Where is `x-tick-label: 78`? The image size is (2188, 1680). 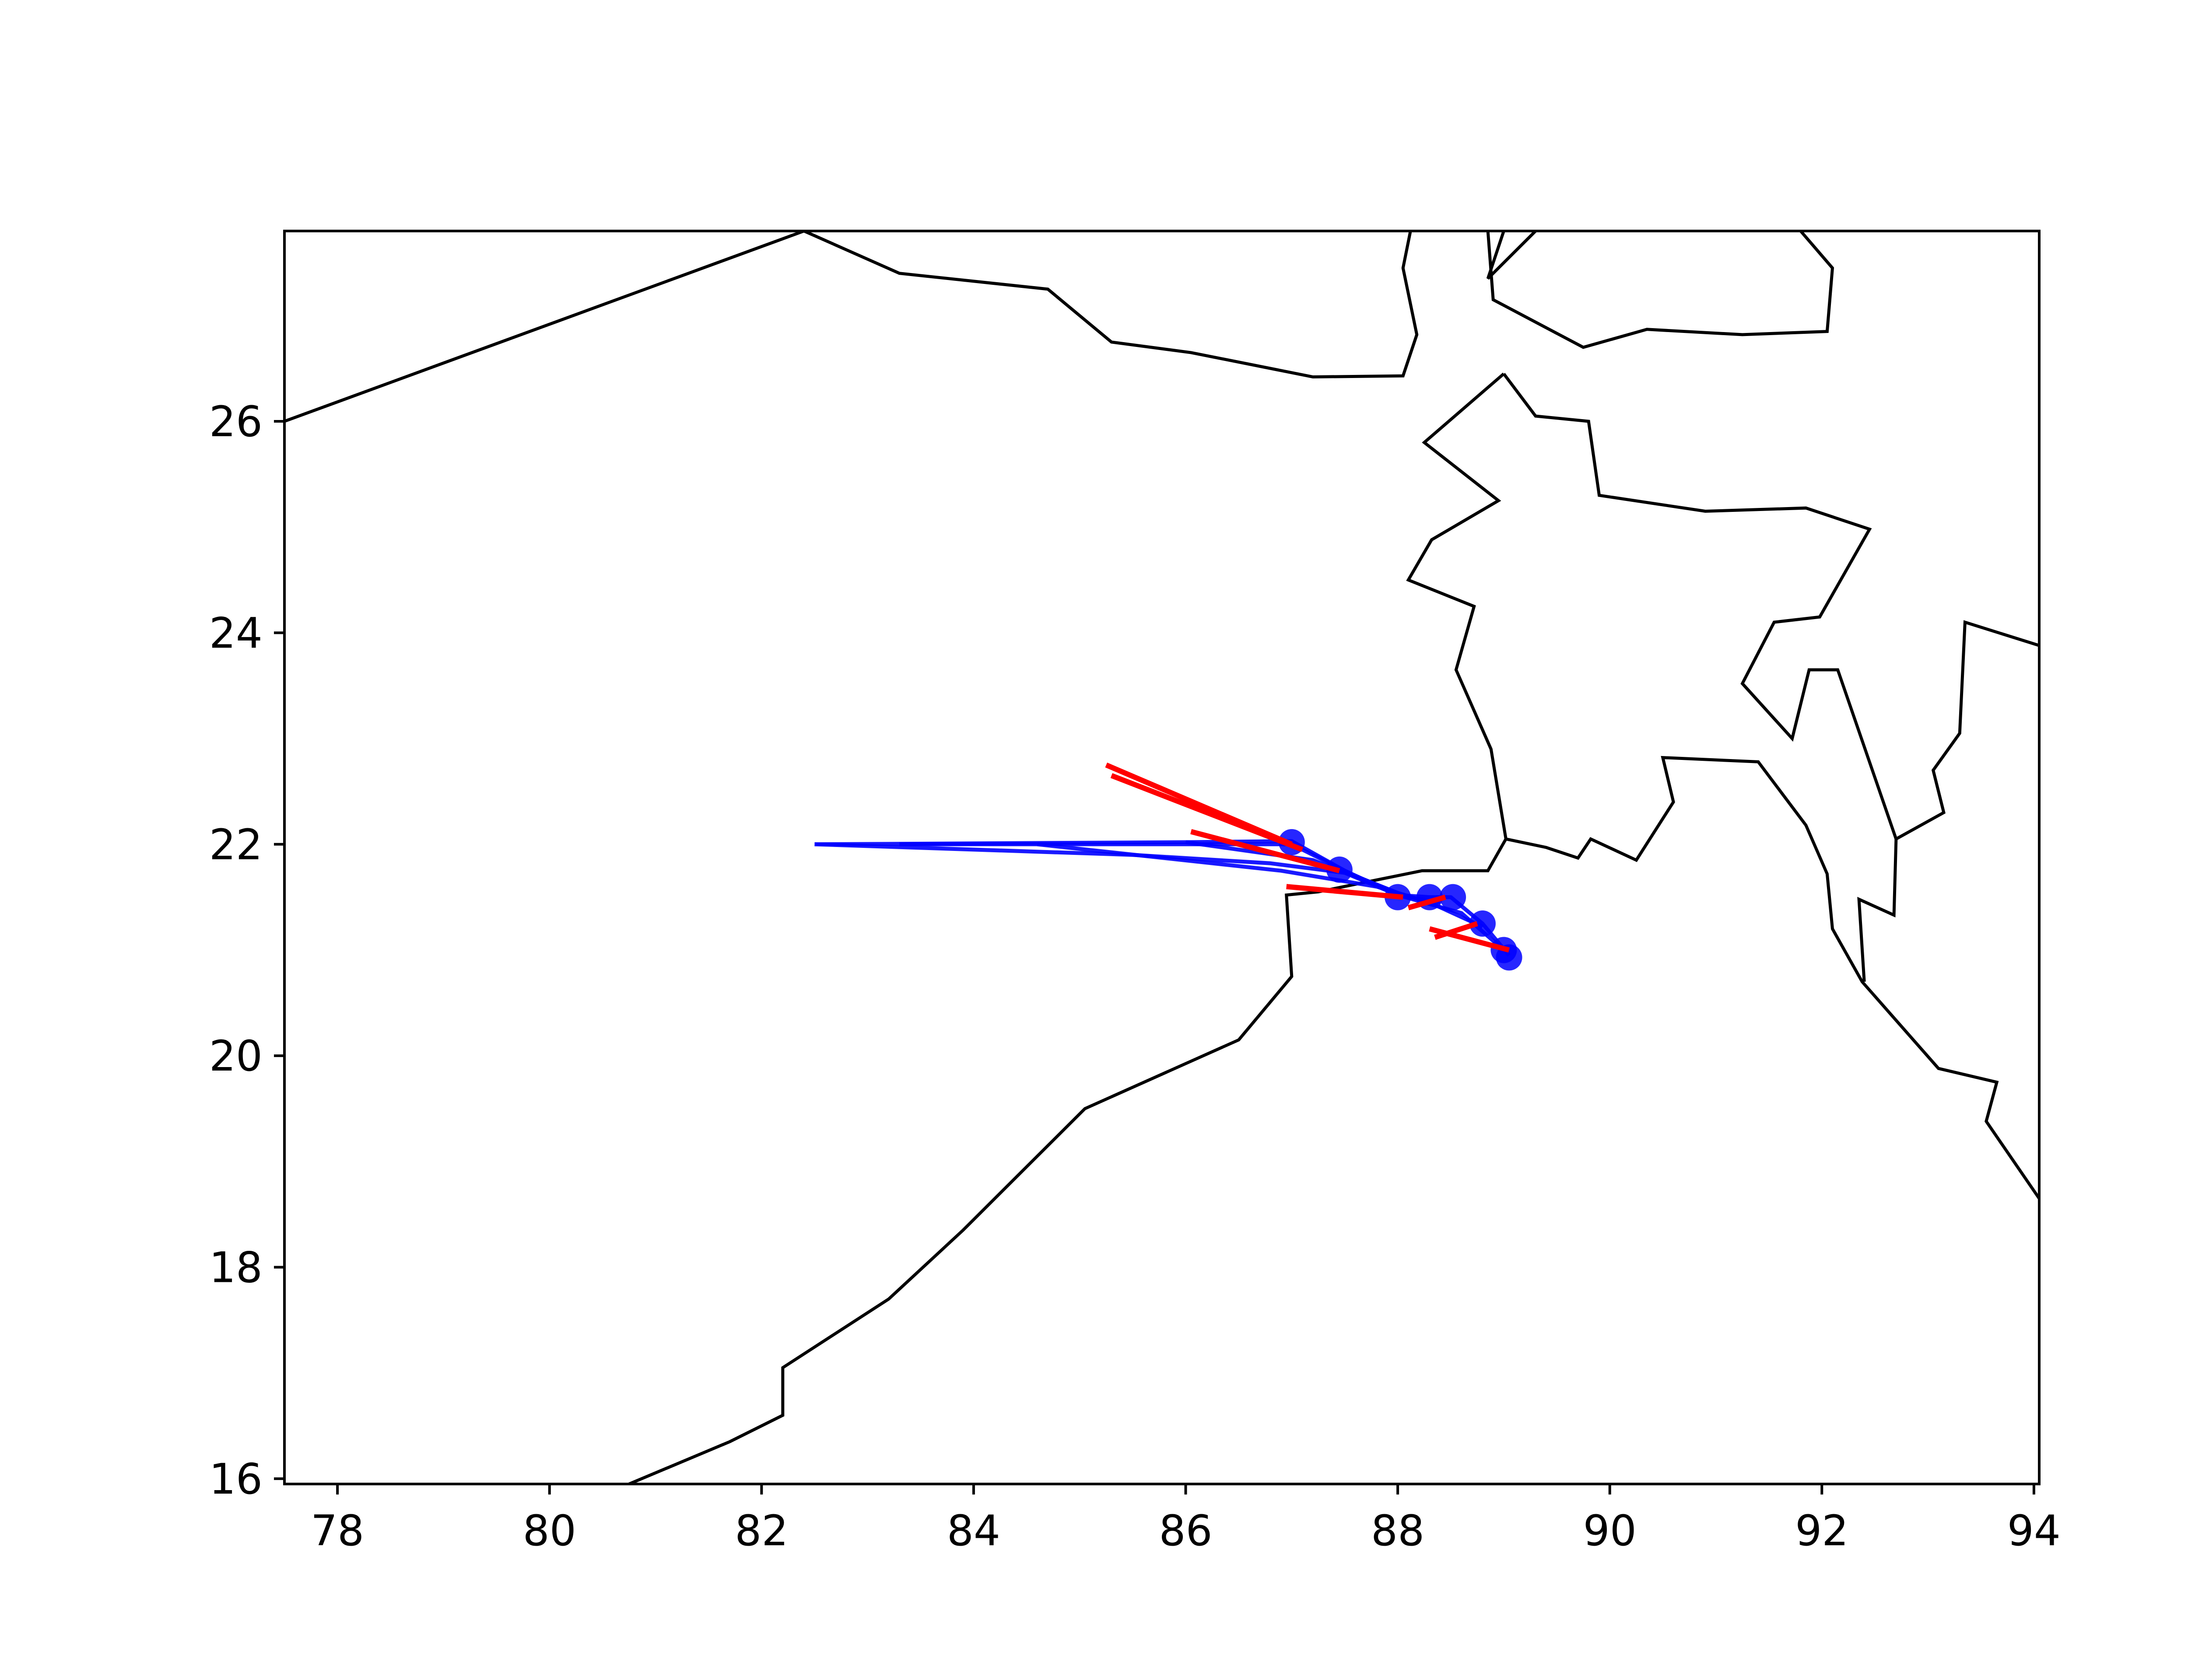 x-tick-label: 78 is located at coordinates (337, 1530).